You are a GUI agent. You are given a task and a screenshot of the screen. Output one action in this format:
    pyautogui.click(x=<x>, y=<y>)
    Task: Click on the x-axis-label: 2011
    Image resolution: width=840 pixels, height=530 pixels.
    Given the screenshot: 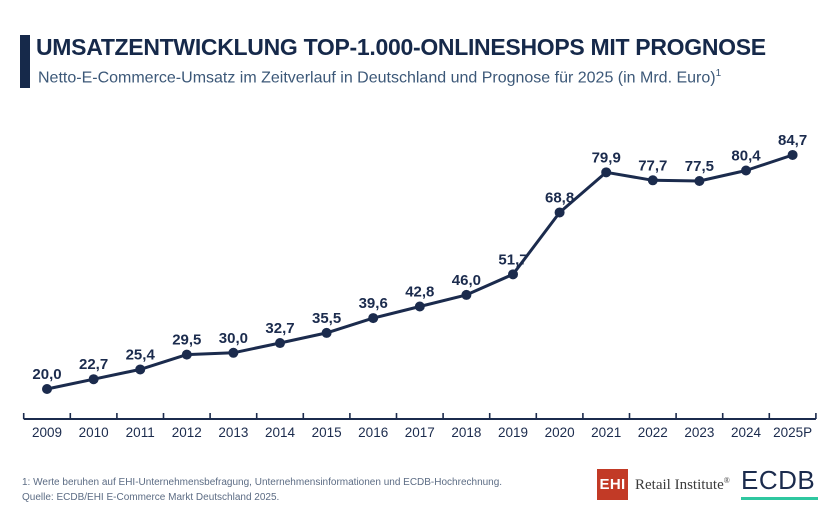 What is the action you would take?
    pyautogui.click(x=140, y=432)
    